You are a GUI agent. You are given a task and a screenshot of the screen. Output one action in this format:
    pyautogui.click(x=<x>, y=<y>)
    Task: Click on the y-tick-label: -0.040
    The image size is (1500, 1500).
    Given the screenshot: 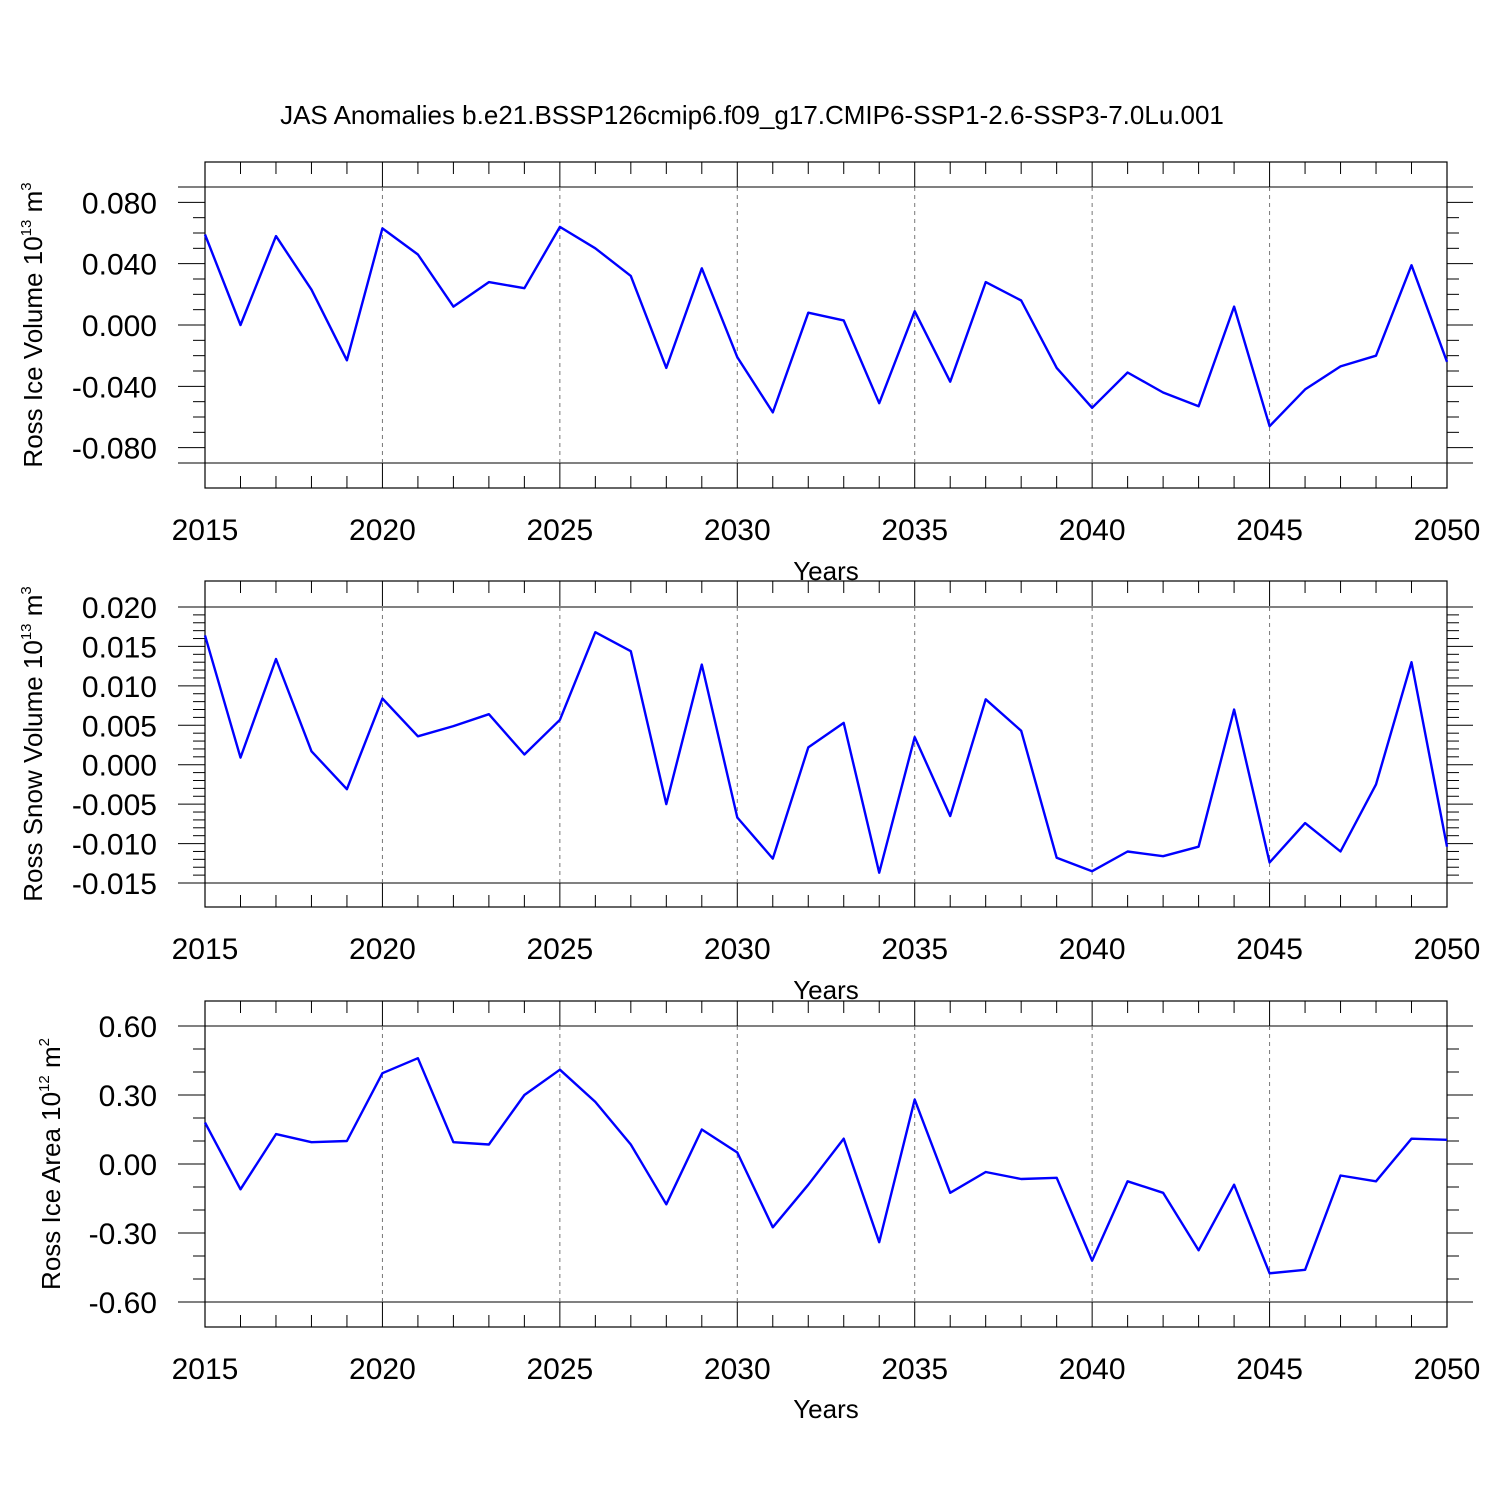 What is the action you would take?
    pyautogui.click(x=114, y=387)
    